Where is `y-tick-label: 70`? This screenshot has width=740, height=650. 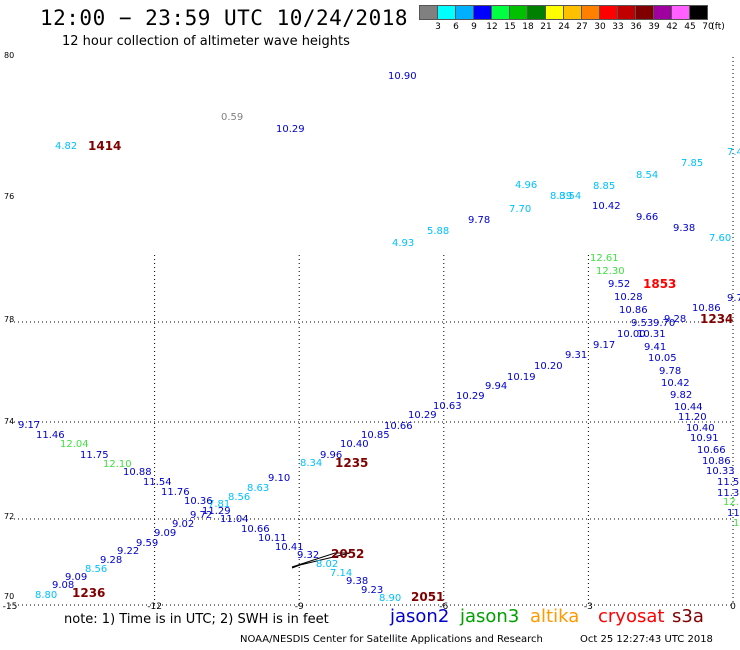 y-tick-label: 70 is located at coordinates (9, 596).